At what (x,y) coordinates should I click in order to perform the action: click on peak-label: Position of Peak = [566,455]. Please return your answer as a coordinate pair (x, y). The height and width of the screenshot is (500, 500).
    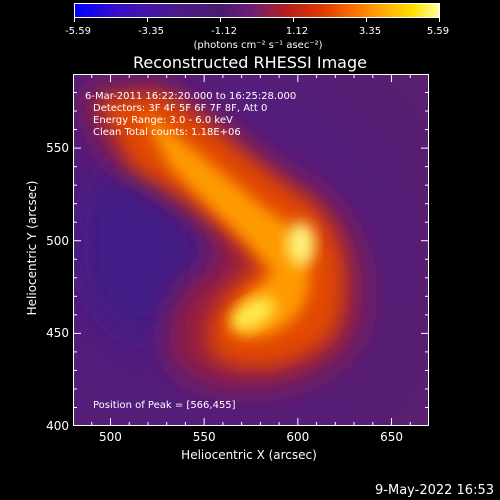
    Looking at the image, I should click on (164, 405).